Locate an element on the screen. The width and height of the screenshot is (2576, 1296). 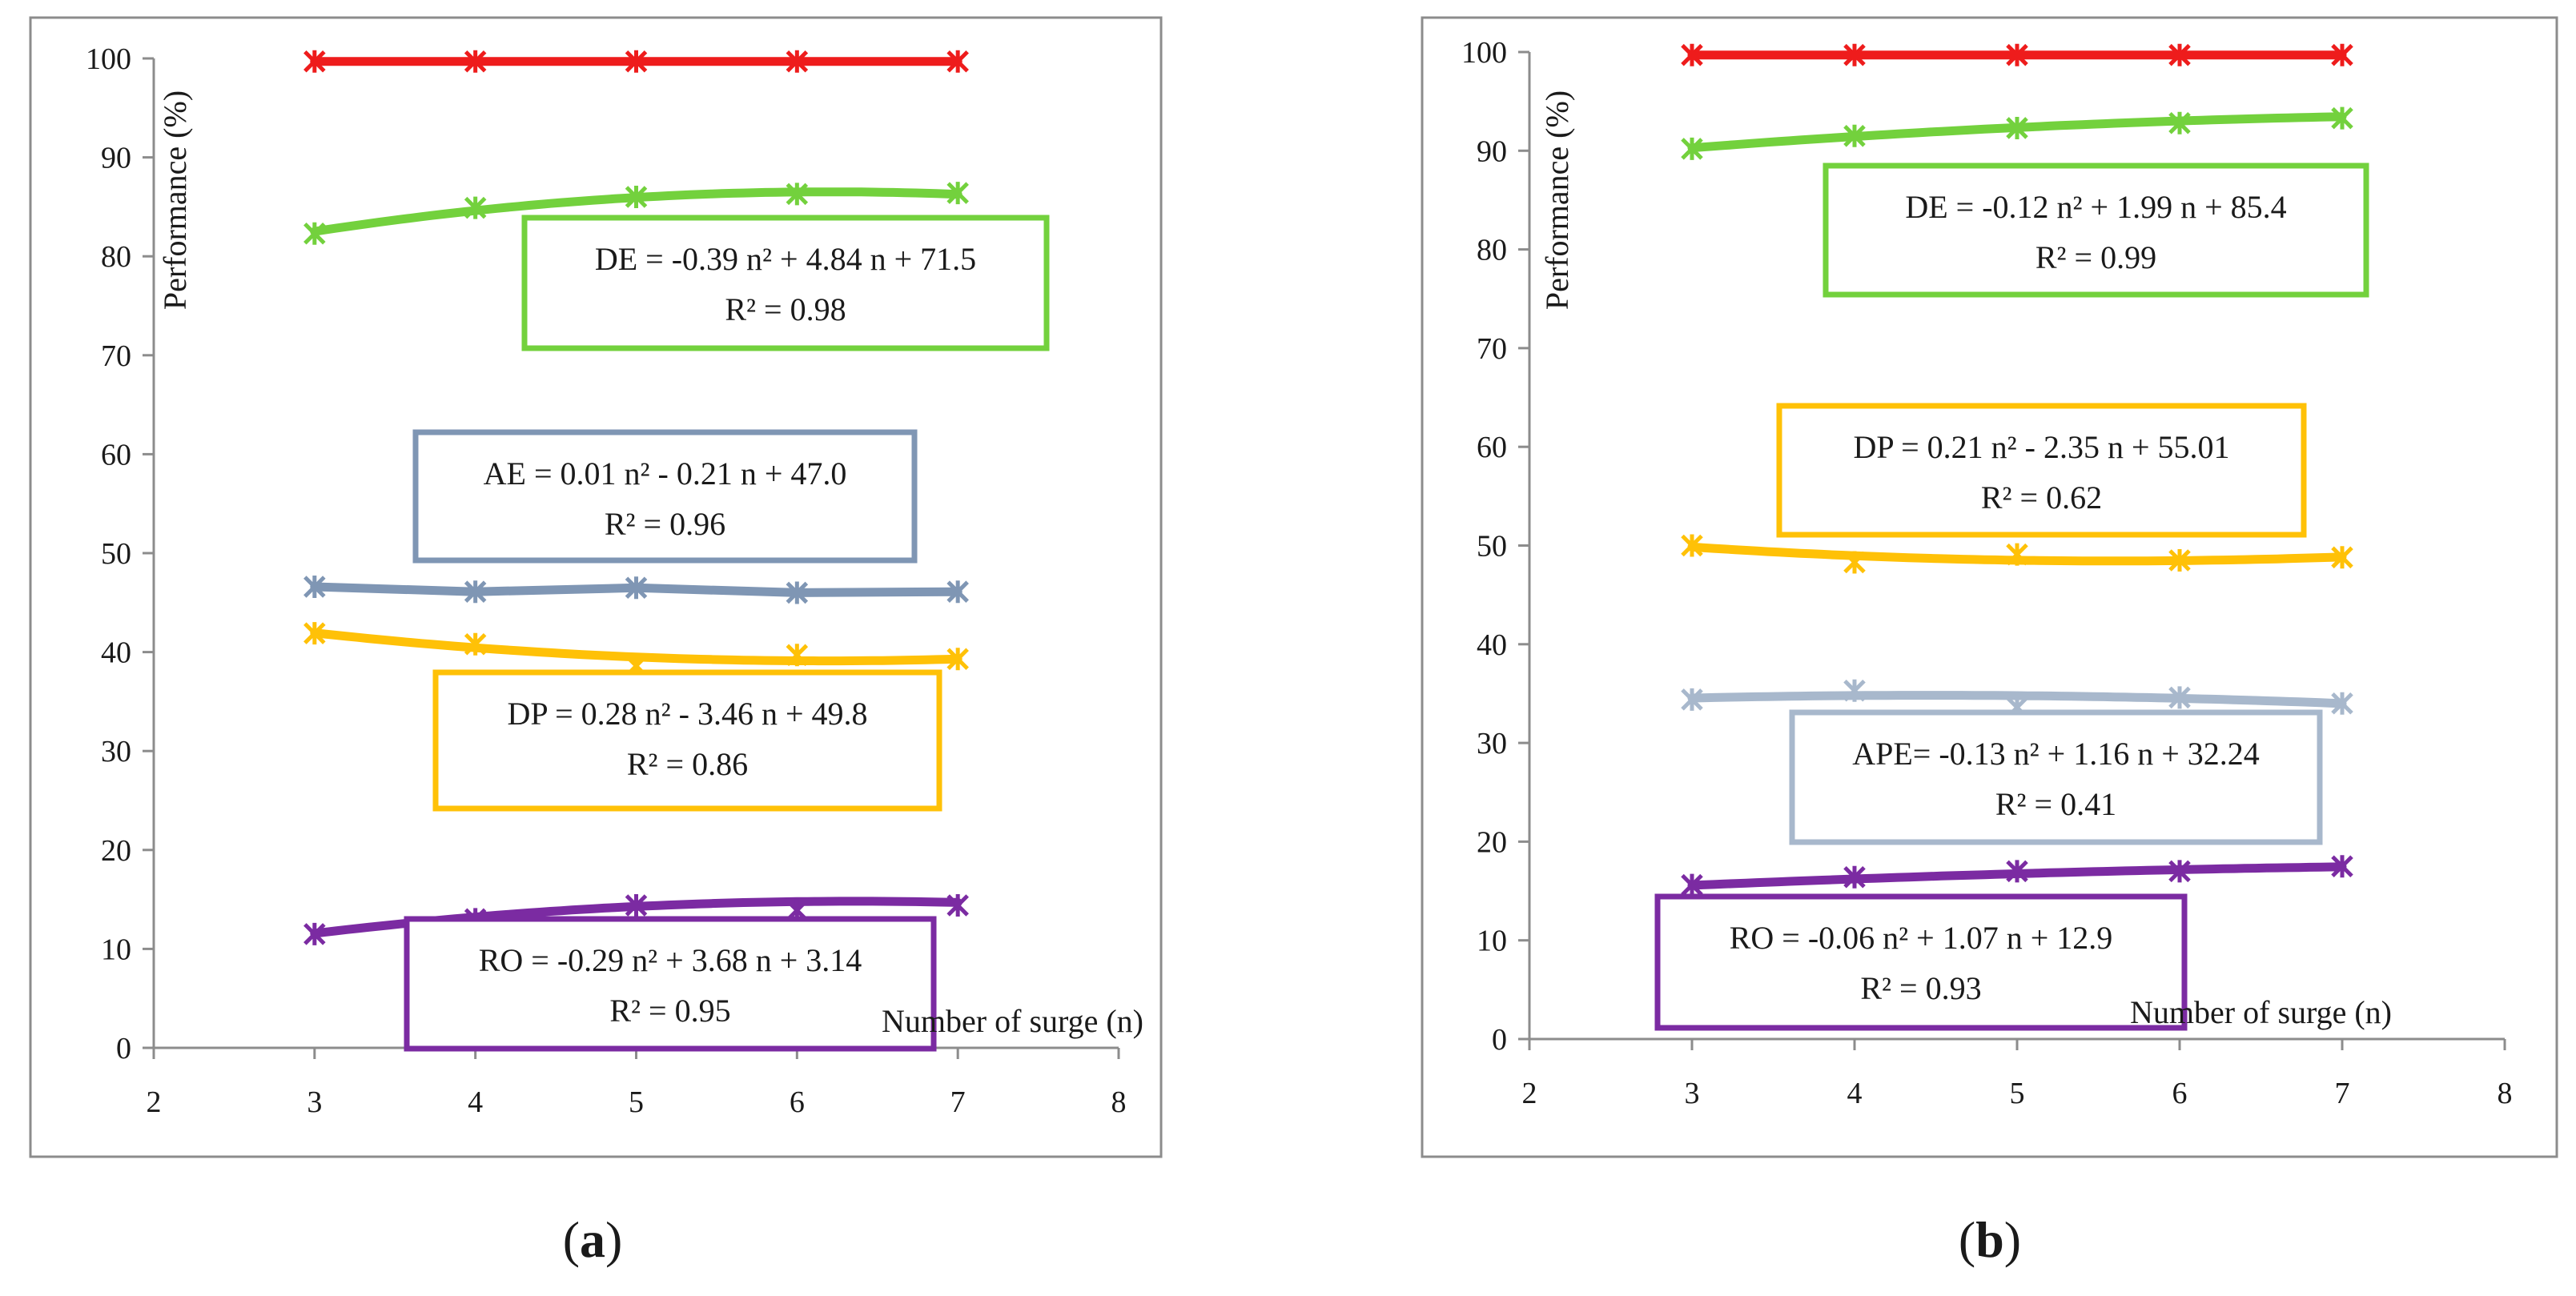
equation-text: DE = -0.39 n² + 4.84 n + 71.5 is located at coordinates (785, 259).